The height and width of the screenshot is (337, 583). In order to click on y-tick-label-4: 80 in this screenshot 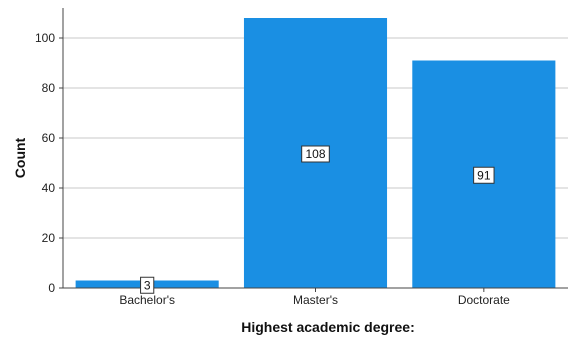, I will do `click(49, 88)`.